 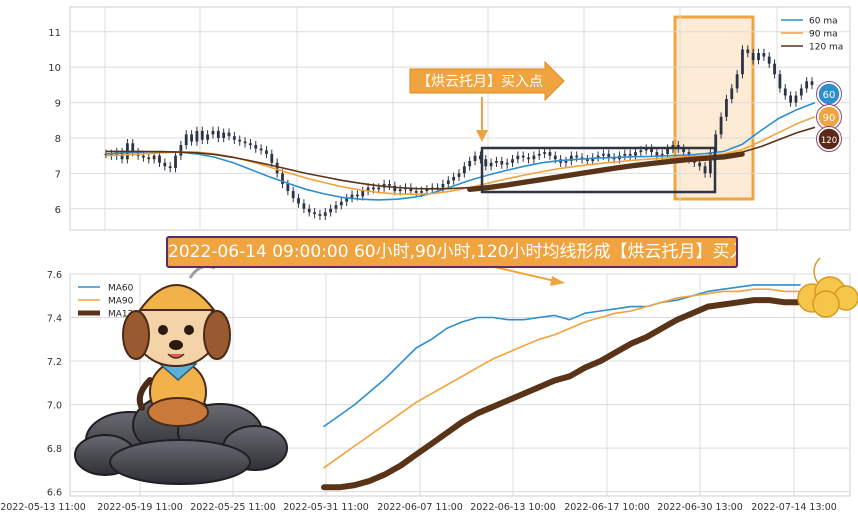 I want to click on dog-ear-right, so click(x=217, y=335).